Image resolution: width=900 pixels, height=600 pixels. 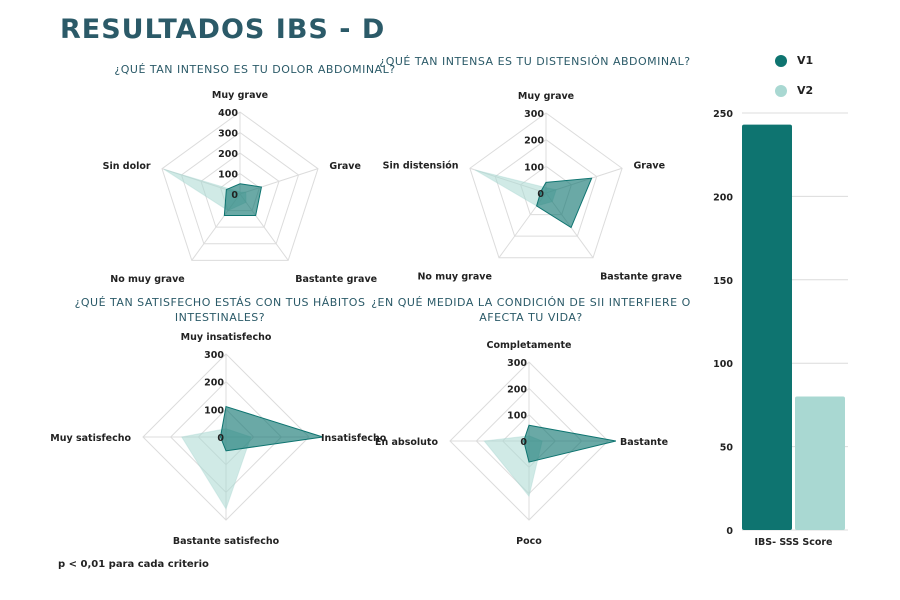 I want to click on bar-y-tick-label: 200, so click(x=723, y=197).